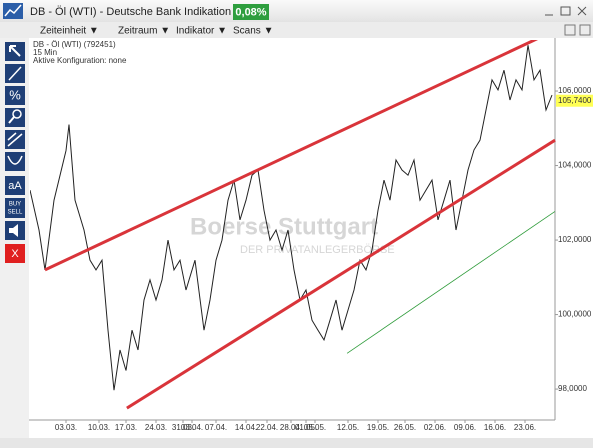  I want to click on layout-icon, so click(570, 30).